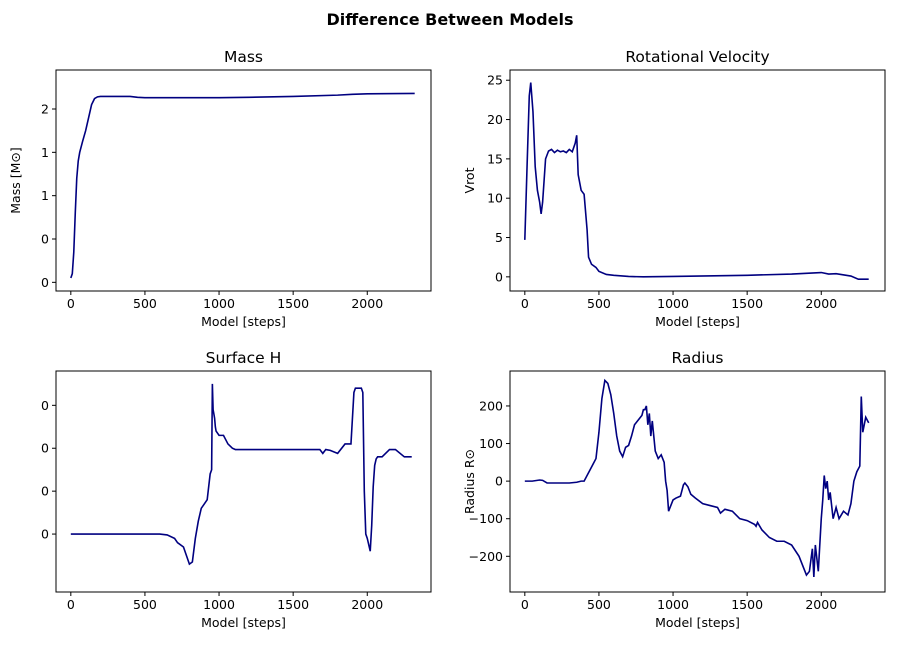 This screenshot has width=900, height=650. What do you see at coordinates (486, 518) in the screenshot?
I see `y-tick-label: −100` at bounding box center [486, 518].